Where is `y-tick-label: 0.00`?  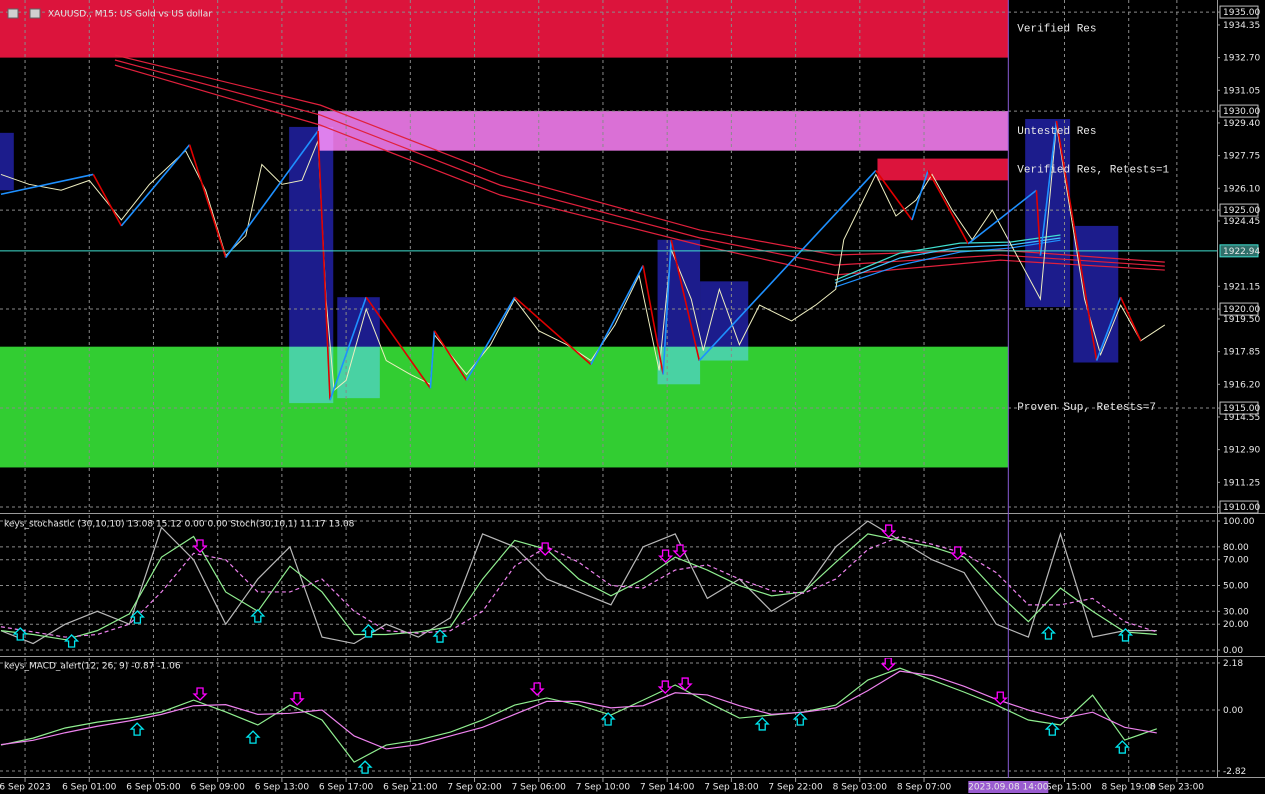
y-tick-label: 0.00 is located at coordinates (1233, 711).